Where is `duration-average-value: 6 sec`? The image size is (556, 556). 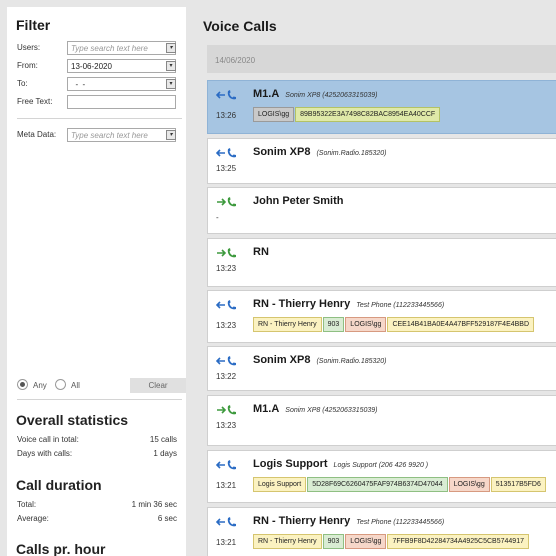
duration-average-value: 6 sec is located at coordinates (167, 518).